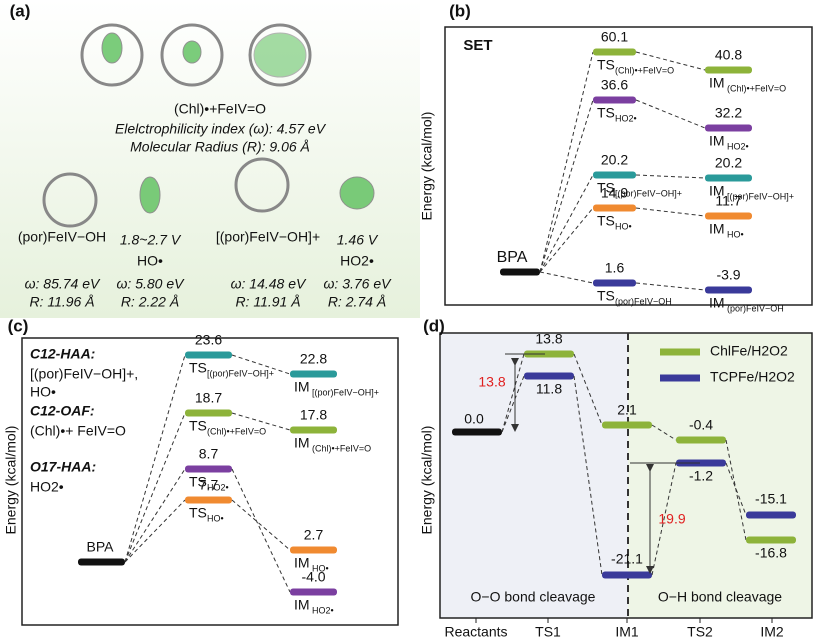  What do you see at coordinates (701, 425) in the screenshot?
I see `value-label: -0.4` at bounding box center [701, 425].